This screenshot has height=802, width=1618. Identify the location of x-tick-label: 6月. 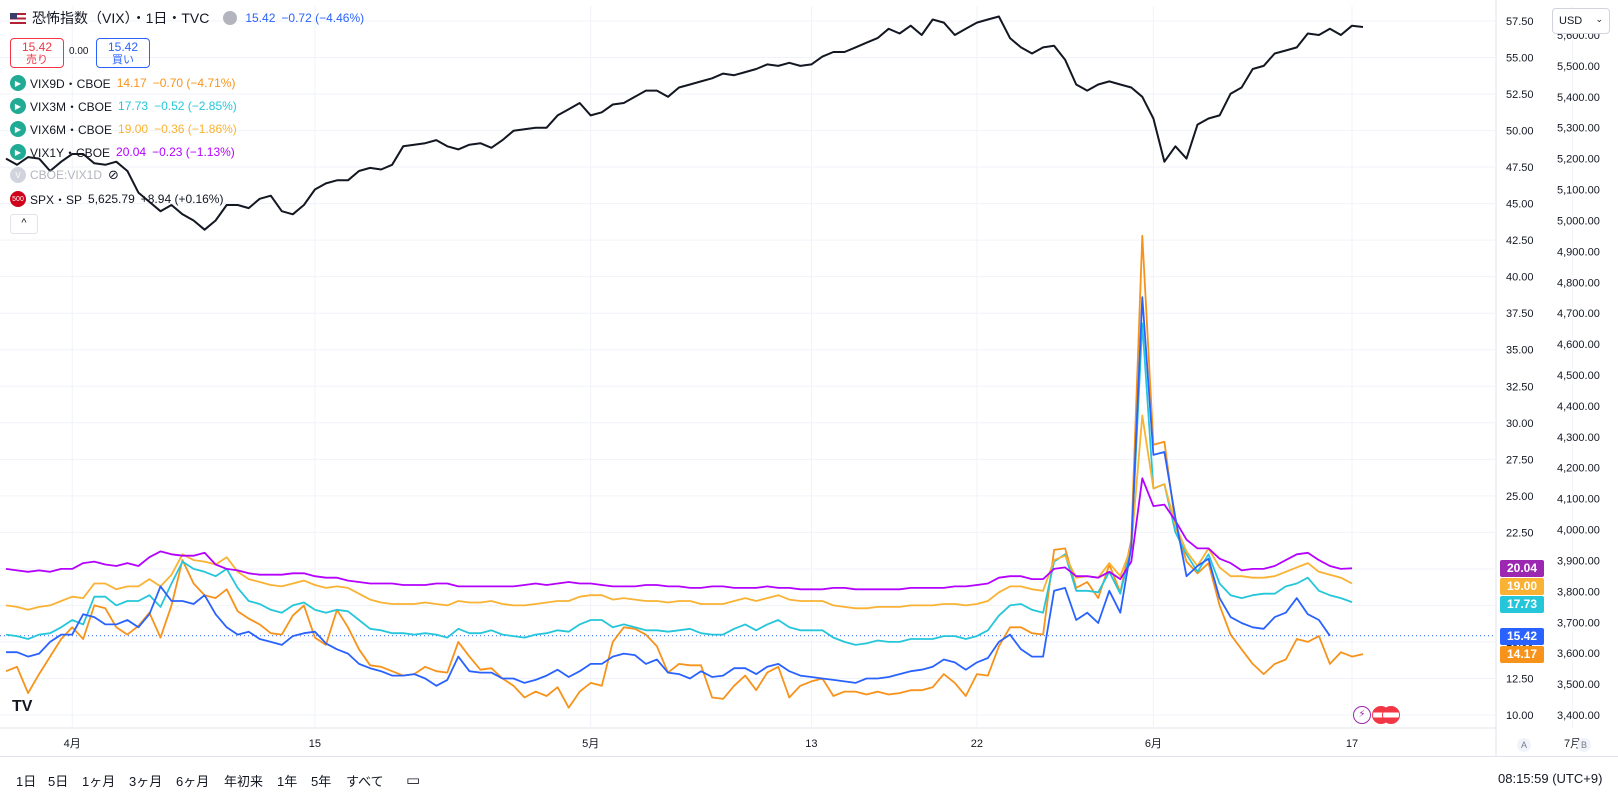
(1153, 744).